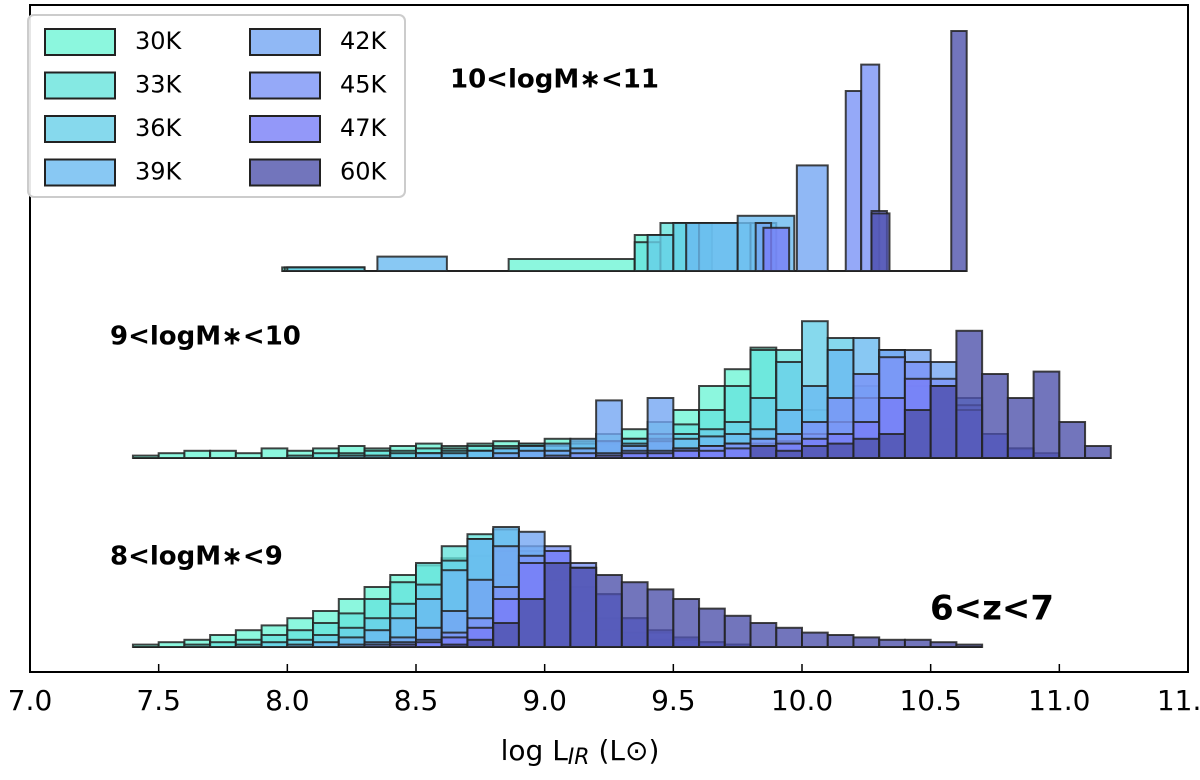 This screenshot has height=780, width=1200. What do you see at coordinates (159, 172) in the screenshot?
I see `legend-label: 39K` at bounding box center [159, 172].